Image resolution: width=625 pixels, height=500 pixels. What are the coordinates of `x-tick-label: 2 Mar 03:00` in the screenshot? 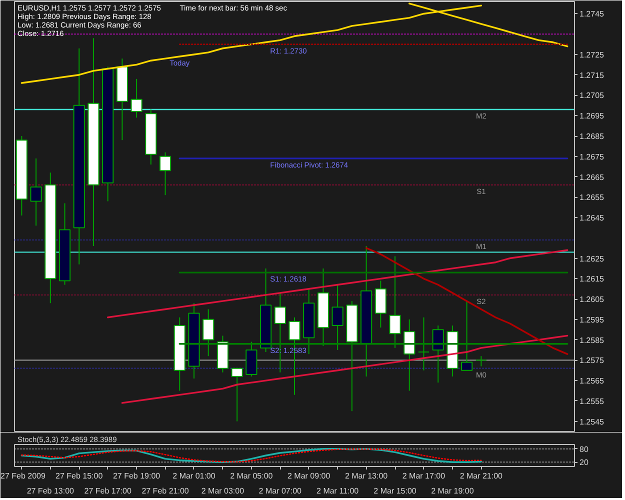 It's located at (223, 491).